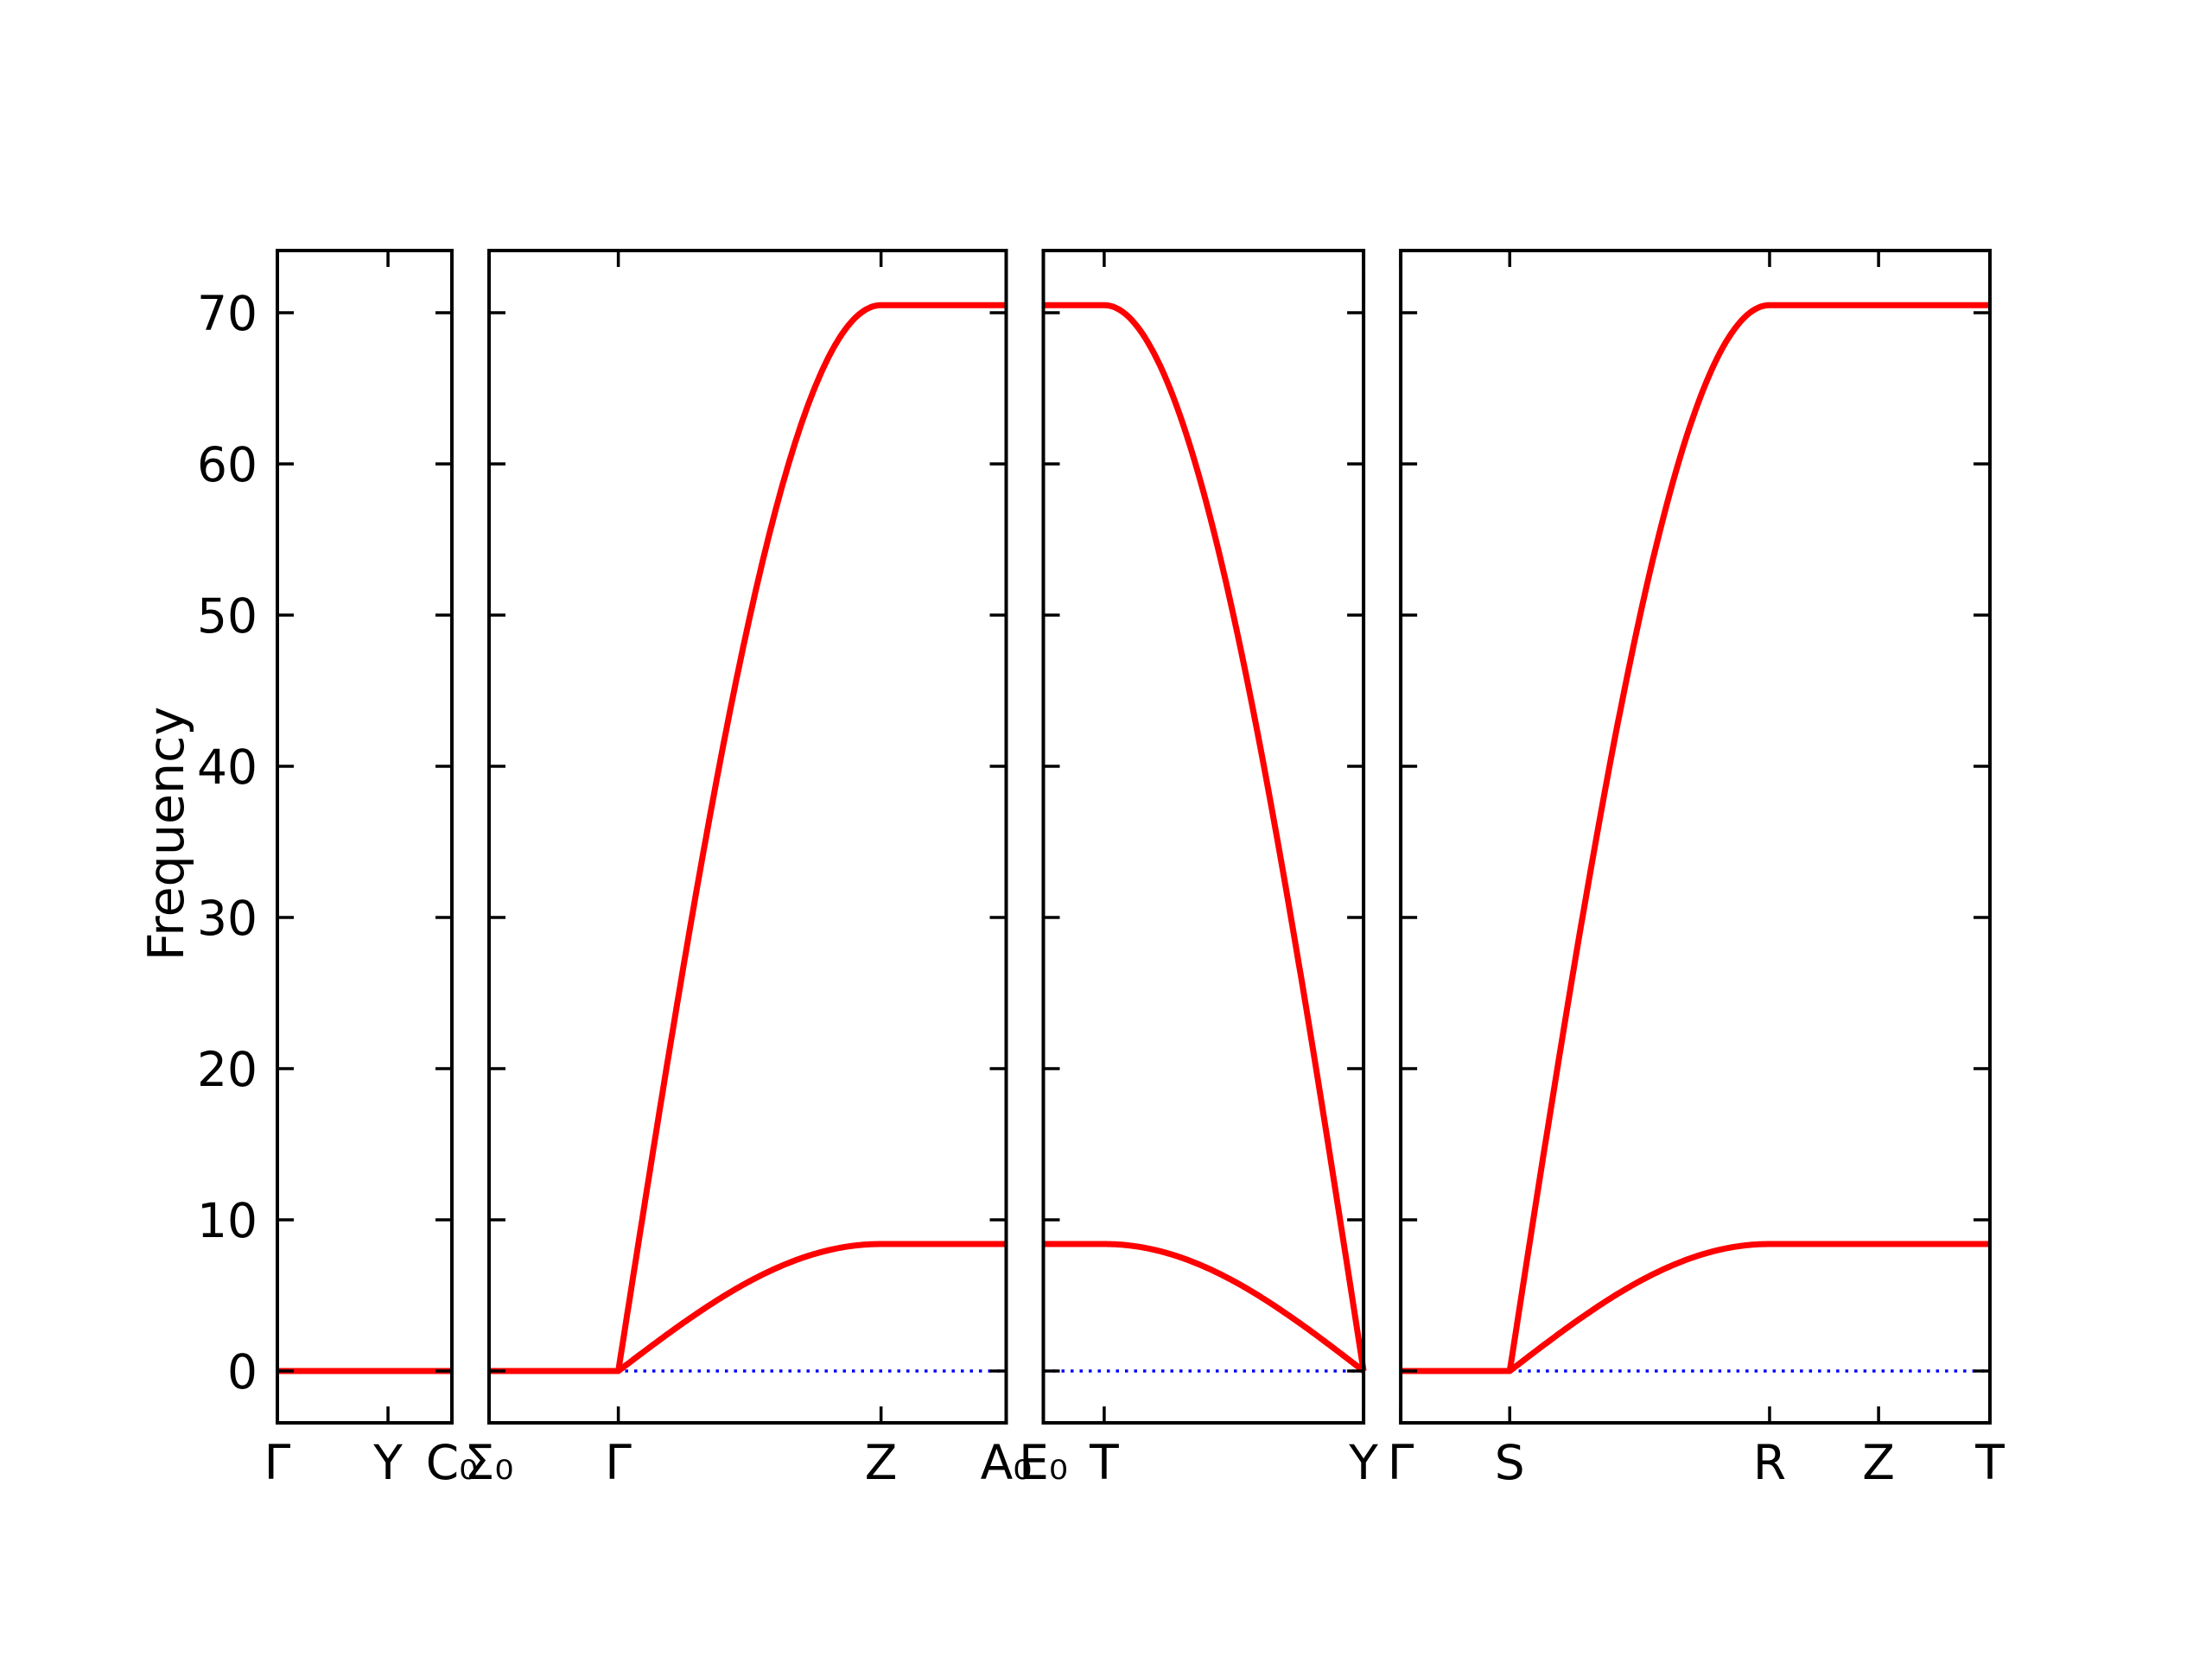  What do you see at coordinates (166, 834) in the screenshot?
I see `y-axis-label: Frequency` at bounding box center [166, 834].